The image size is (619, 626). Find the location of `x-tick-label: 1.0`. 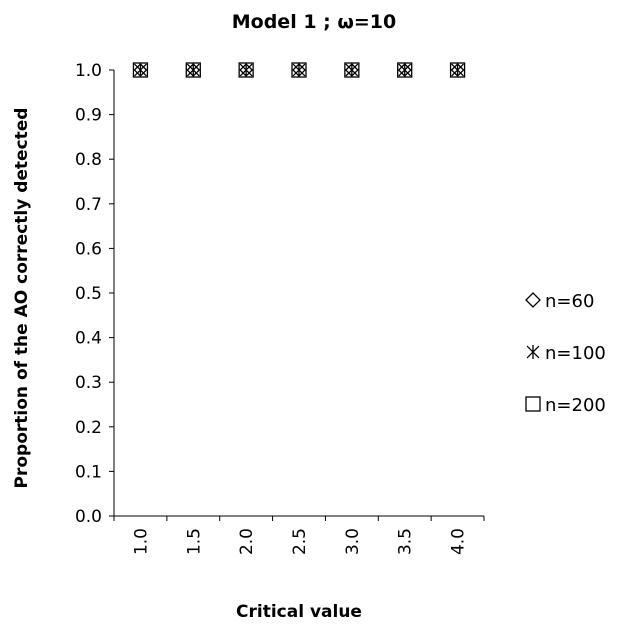

x-tick-label: 1.0 is located at coordinates (141, 541).